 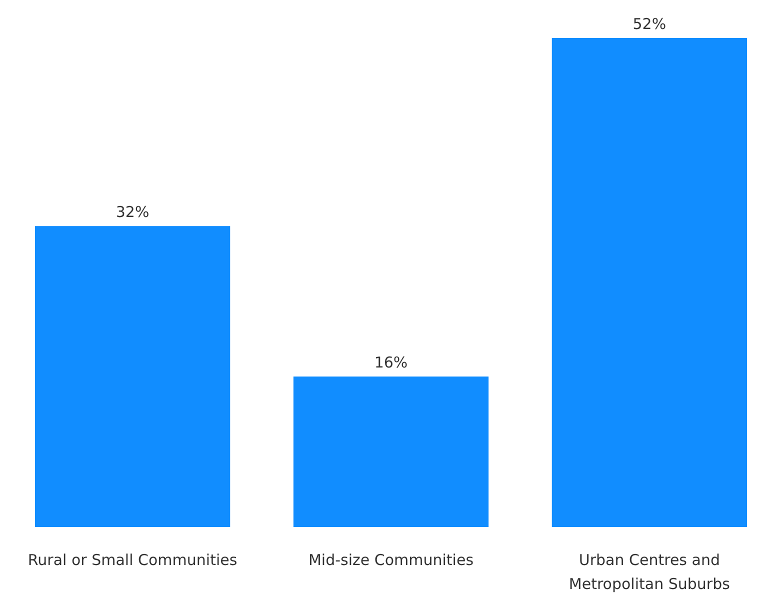 I want to click on x-tick-label: Mid-size Communities, so click(x=391, y=560).